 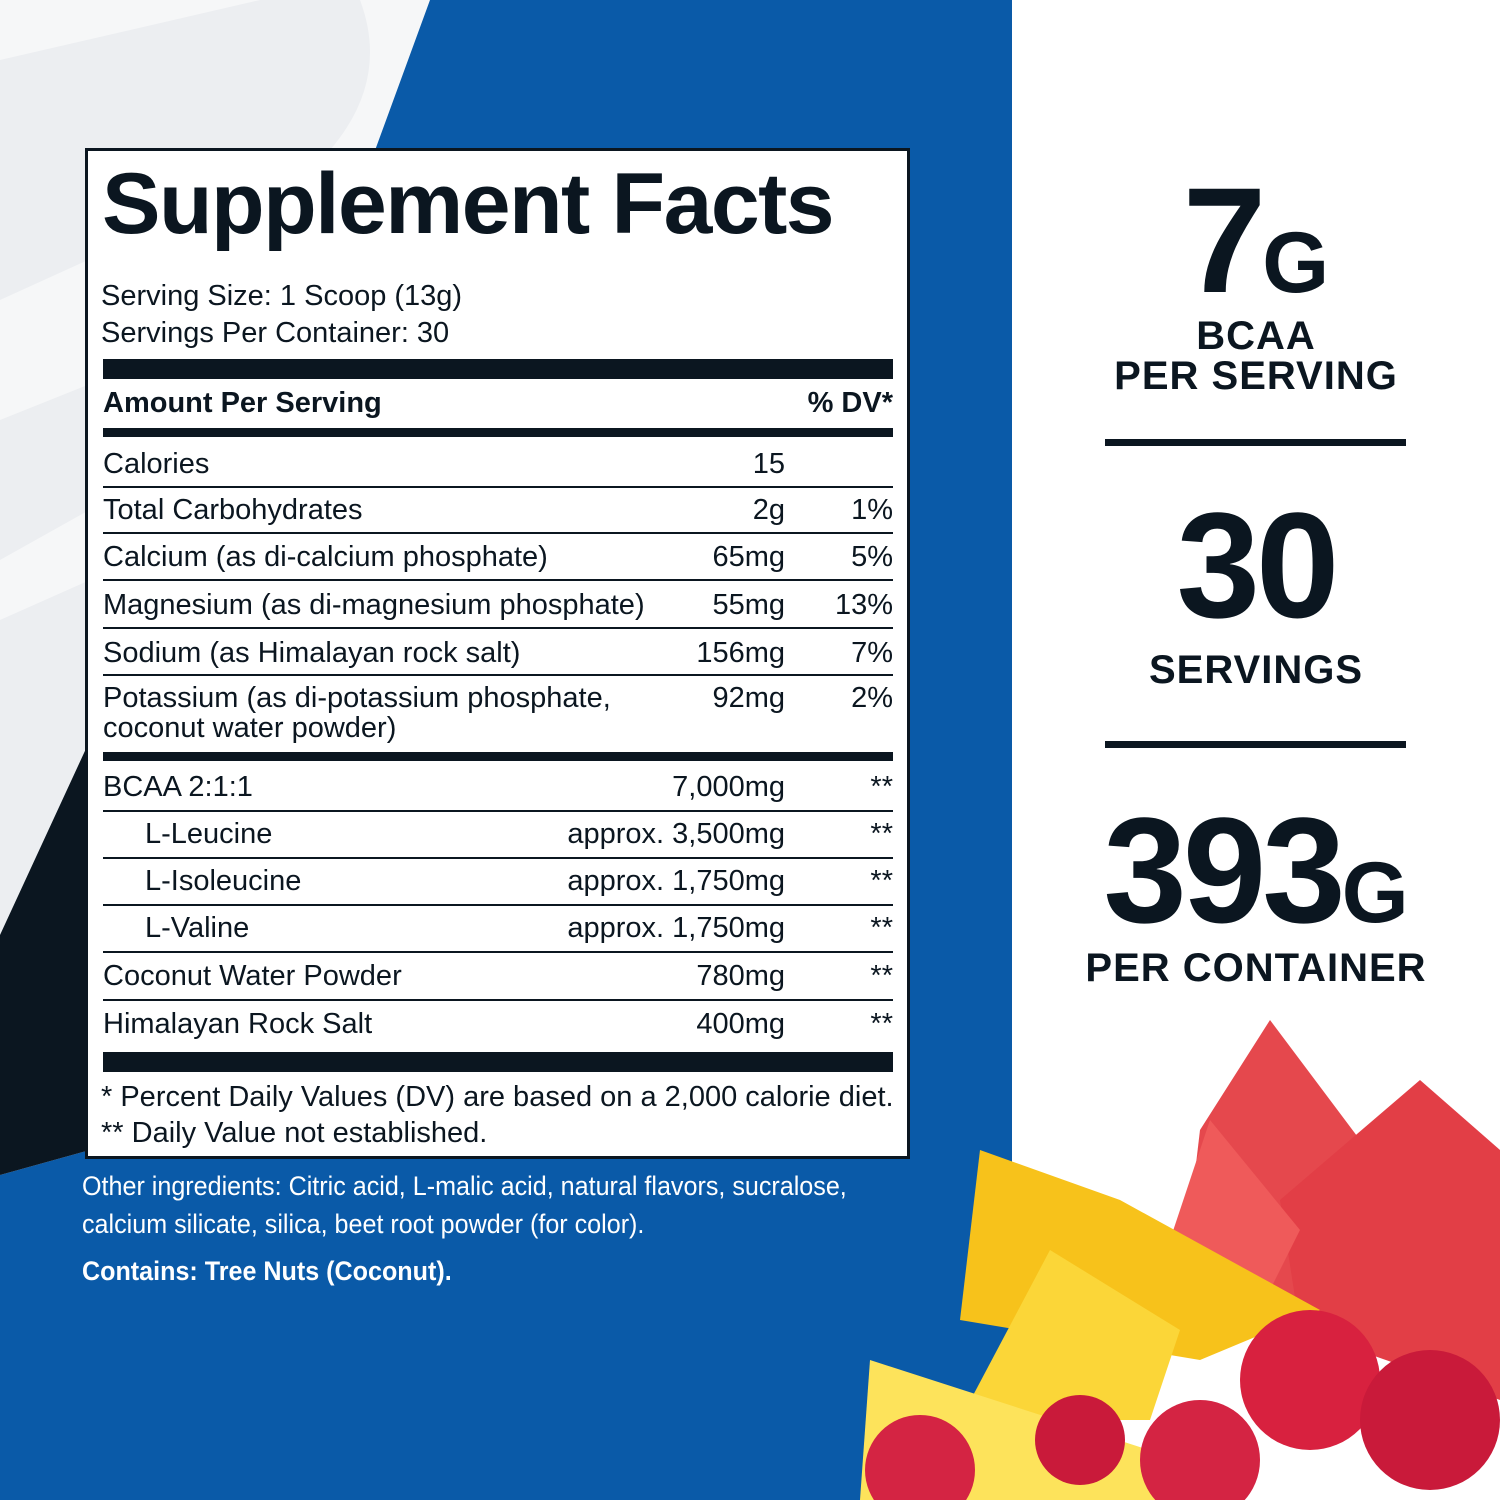 What do you see at coordinates (748, 698) in the screenshot?
I see `nutrient-amount: 92mg` at bounding box center [748, 698].